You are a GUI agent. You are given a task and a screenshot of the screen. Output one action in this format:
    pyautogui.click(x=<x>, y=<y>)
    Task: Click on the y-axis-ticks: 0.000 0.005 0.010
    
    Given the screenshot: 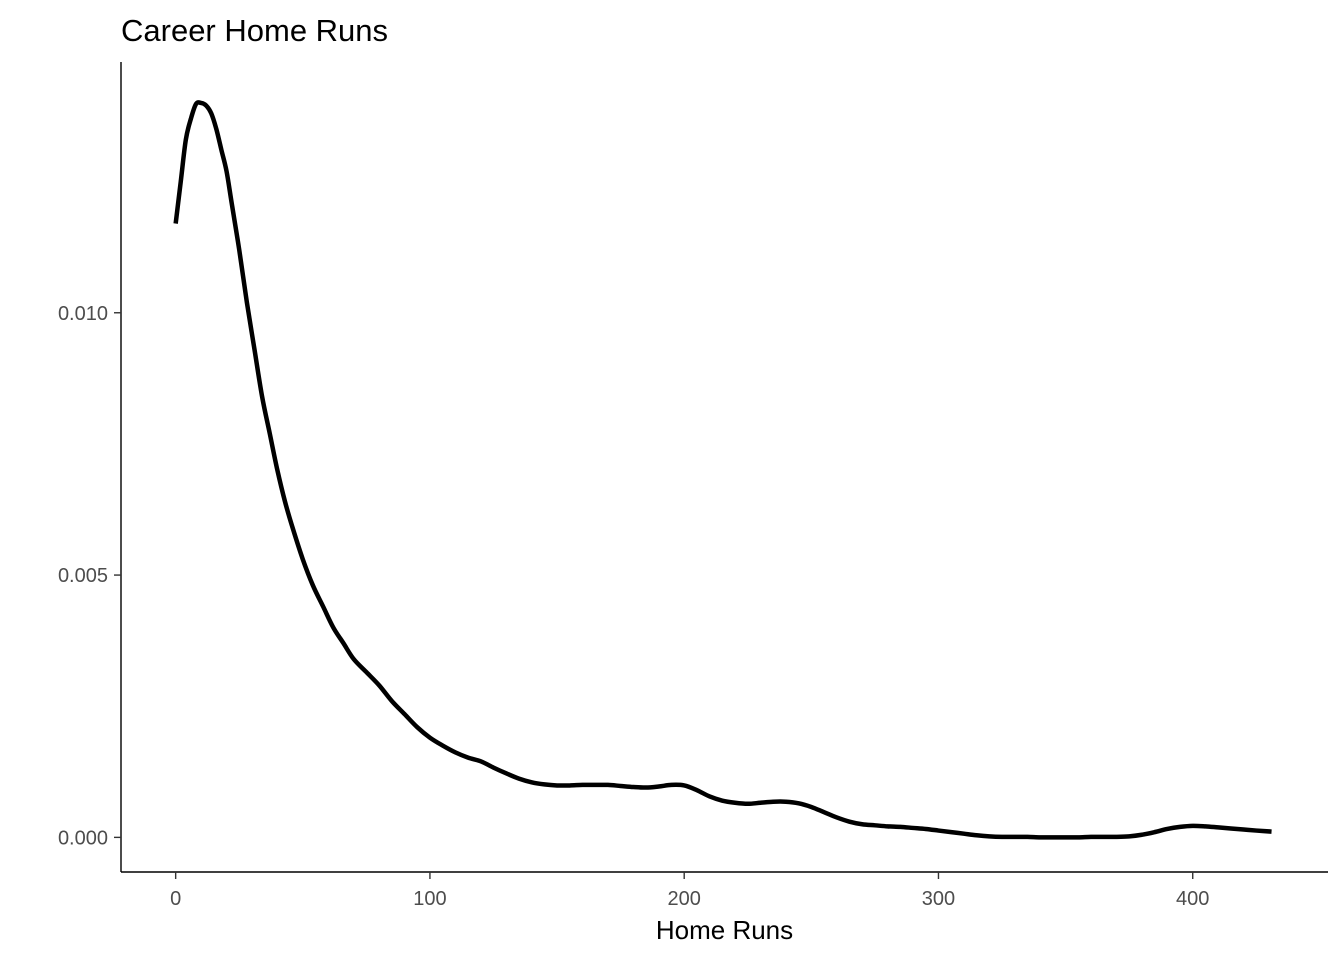 What is the action you would take?
    pyautogui.click(x=89, y=576)
    